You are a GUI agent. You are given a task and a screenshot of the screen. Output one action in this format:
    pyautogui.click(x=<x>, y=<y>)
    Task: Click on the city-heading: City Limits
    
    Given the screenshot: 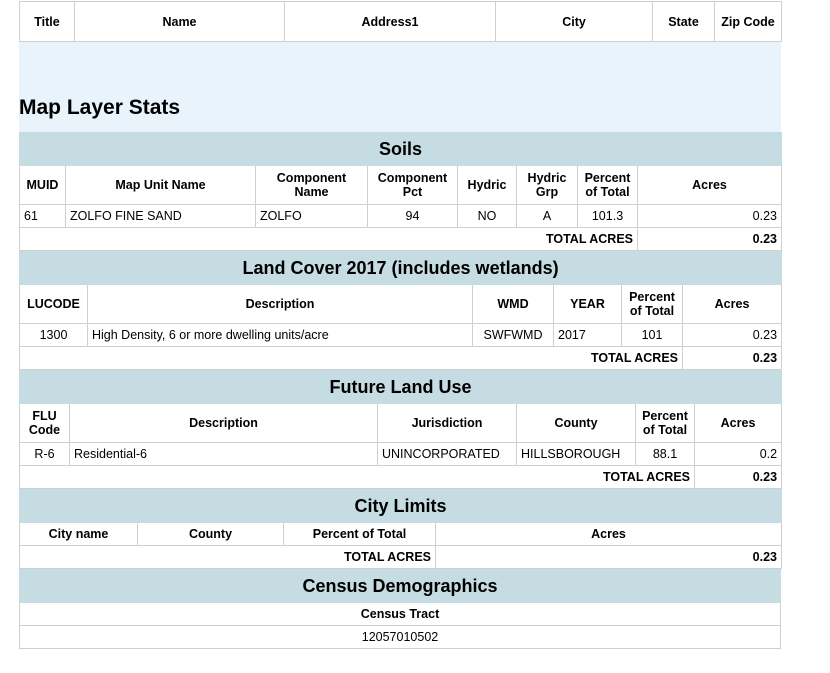 What is the action you would take?
    pyautogui.click(x=400, y=506)
    